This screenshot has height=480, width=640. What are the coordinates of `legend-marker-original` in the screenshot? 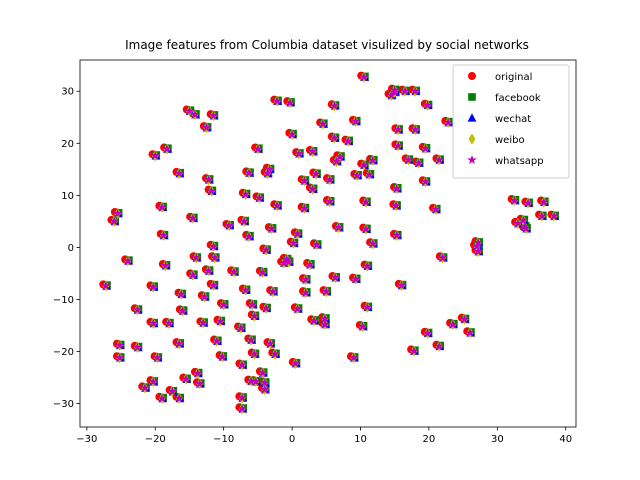 It's located at (472, 76).